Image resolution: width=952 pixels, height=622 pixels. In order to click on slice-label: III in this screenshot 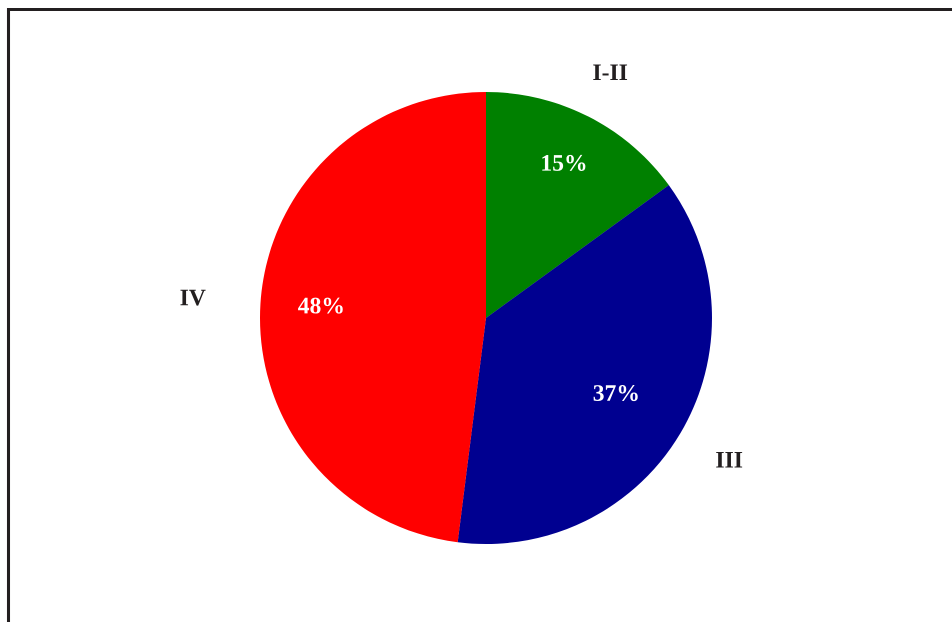, I will do `click(729, 460)`.